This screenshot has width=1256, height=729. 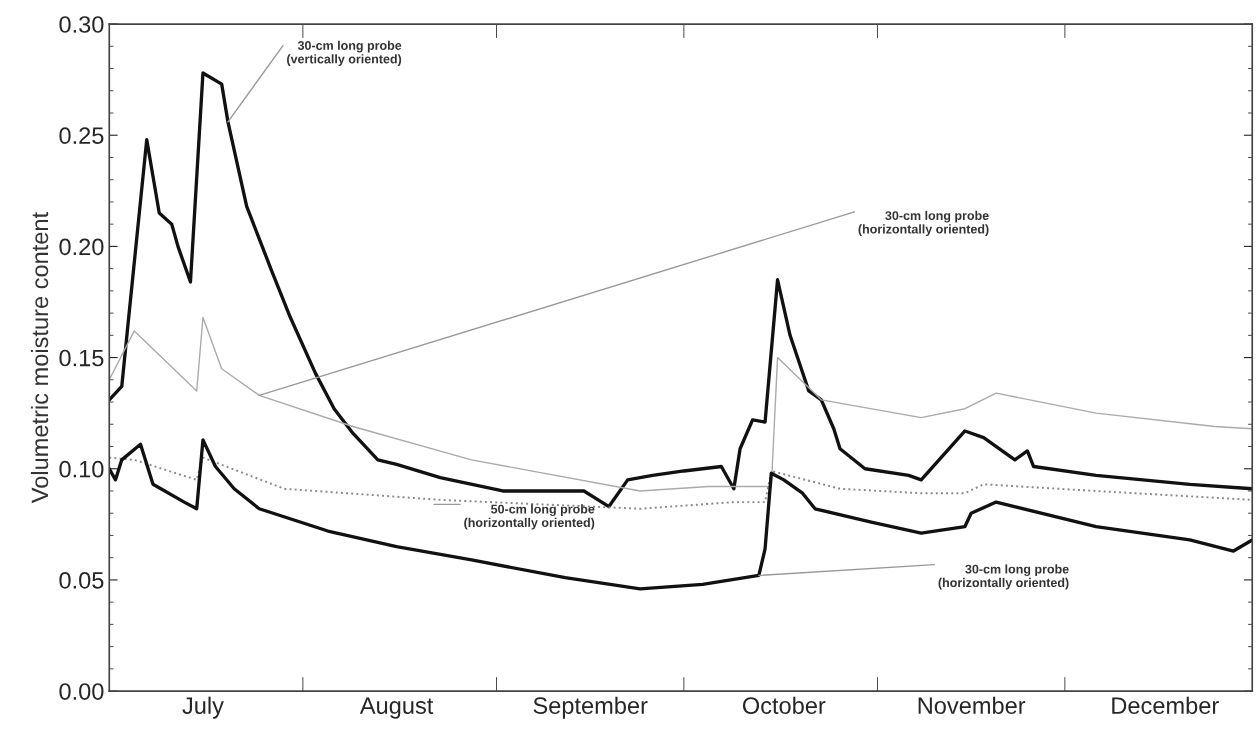 I want to click on annotation: 50-cm long probe (horizontally oriented), so click(x=529, y=517).